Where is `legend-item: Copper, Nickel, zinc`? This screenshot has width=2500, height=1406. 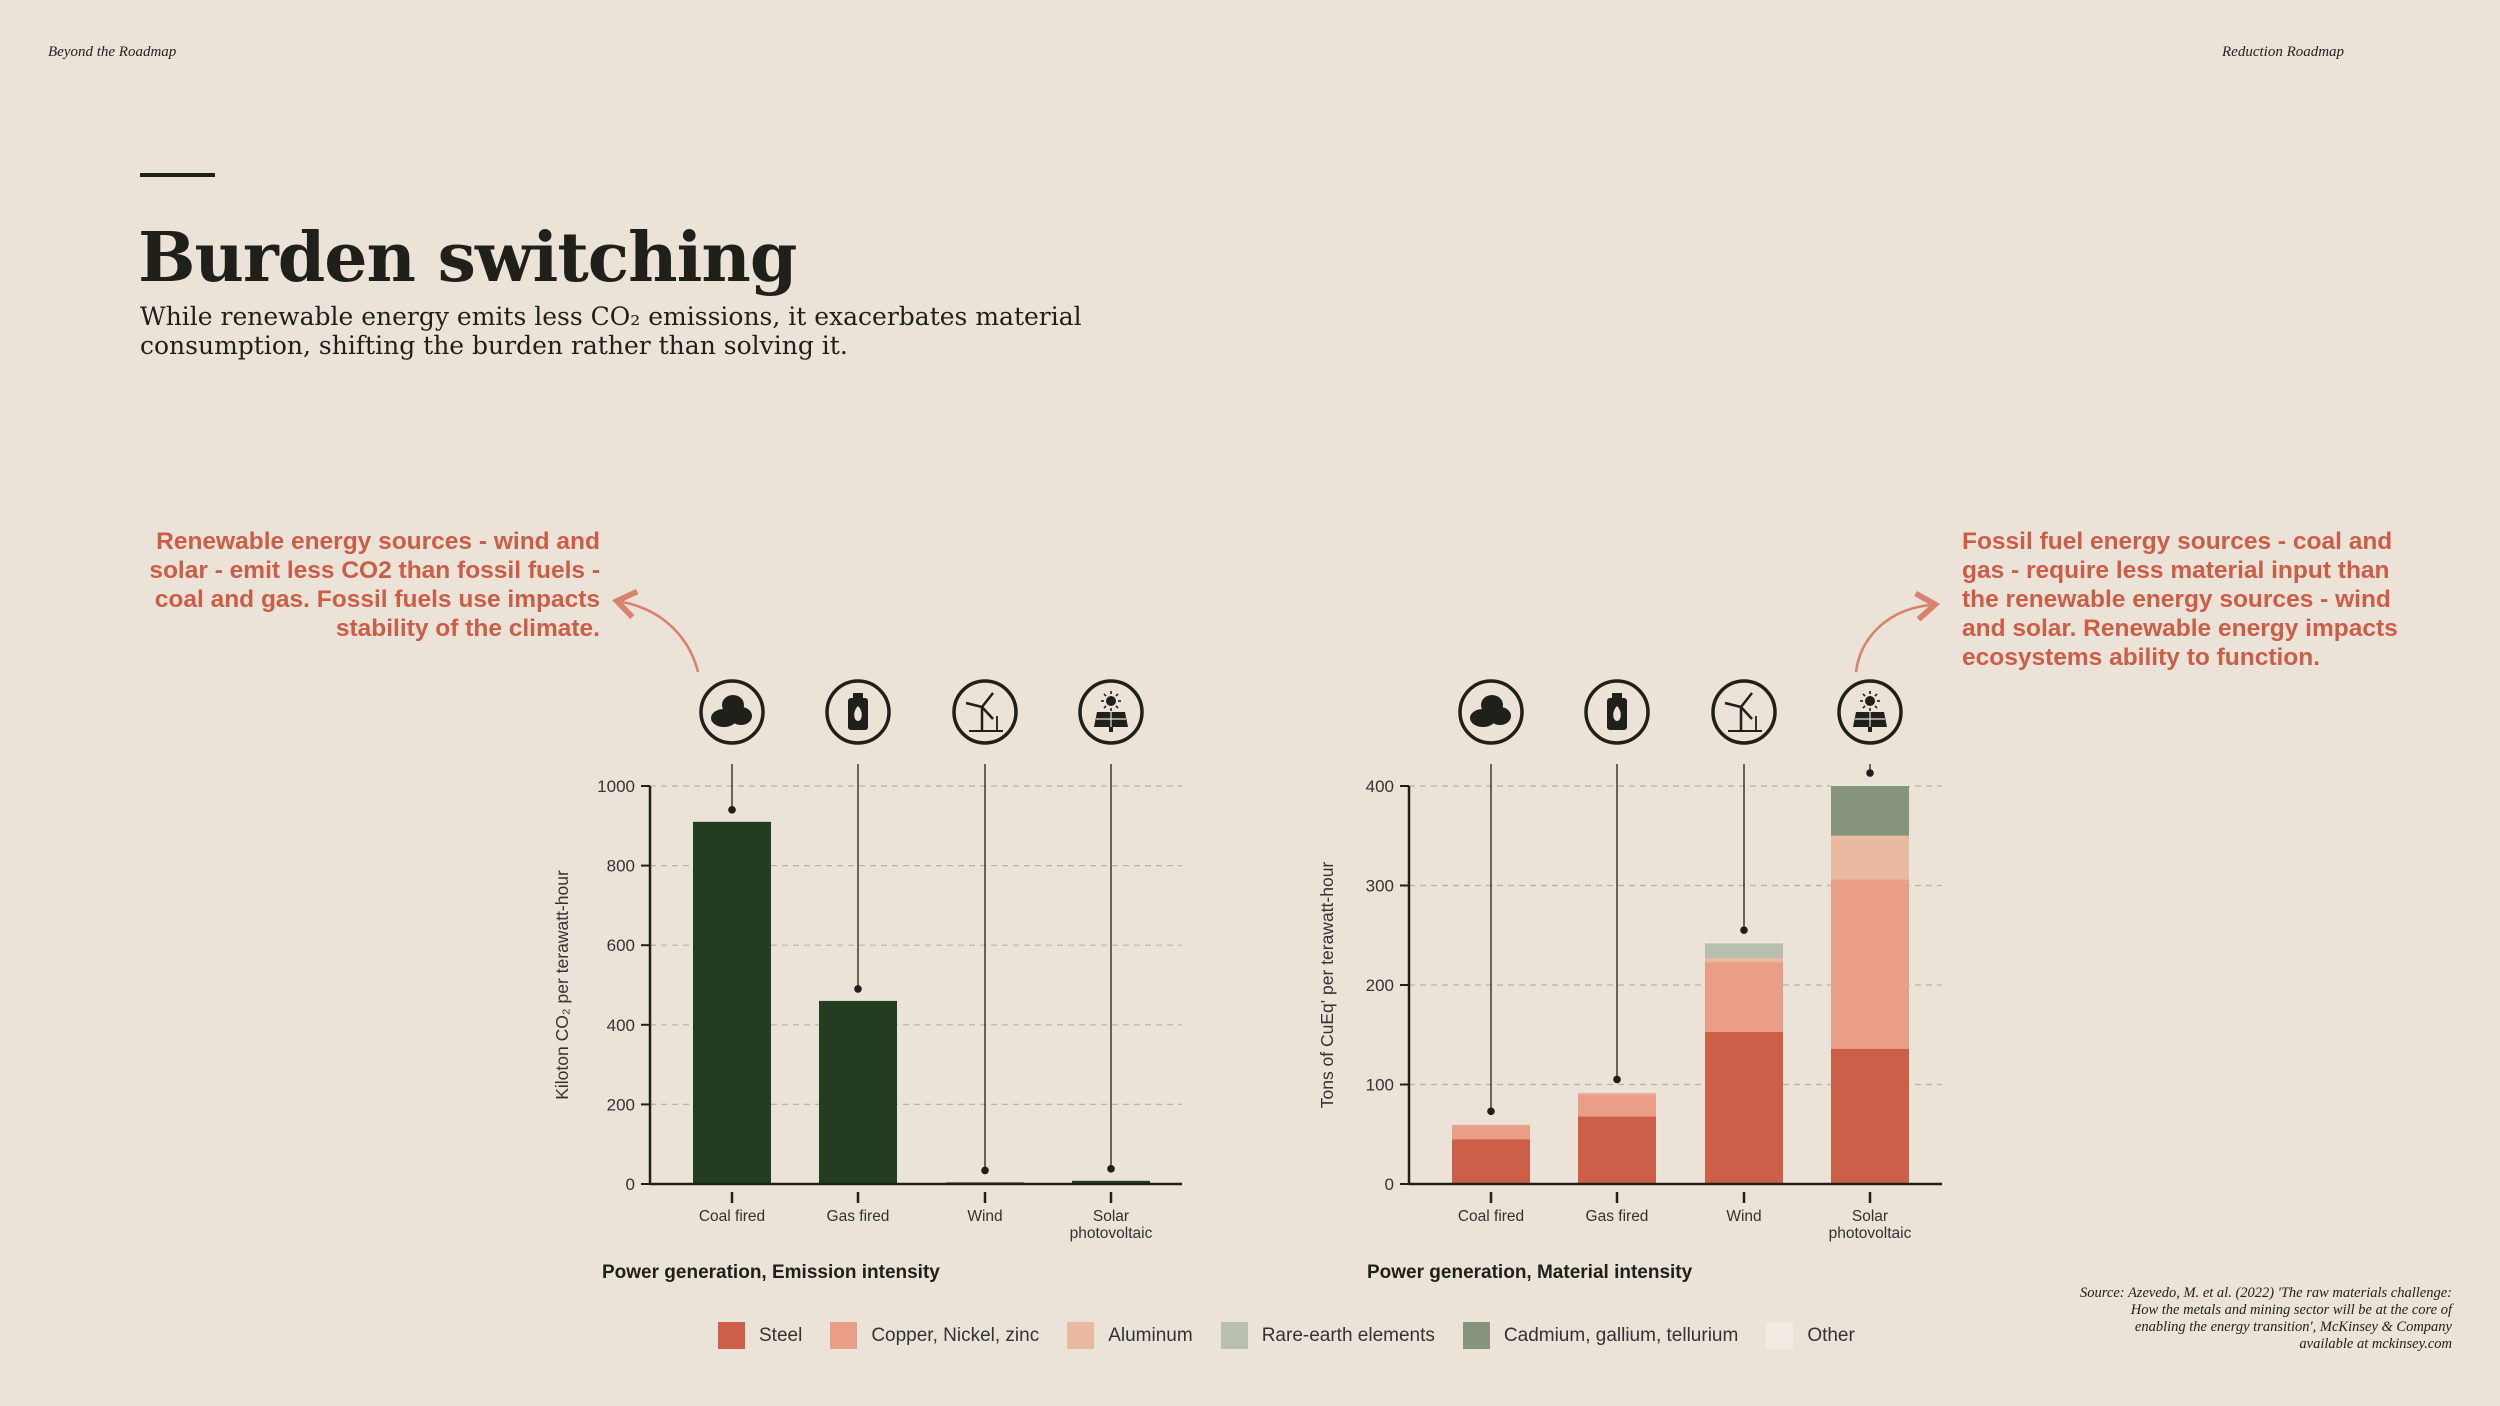 legend-item: Copper, Nickel, zinc is located at coordinates (934, 1335).